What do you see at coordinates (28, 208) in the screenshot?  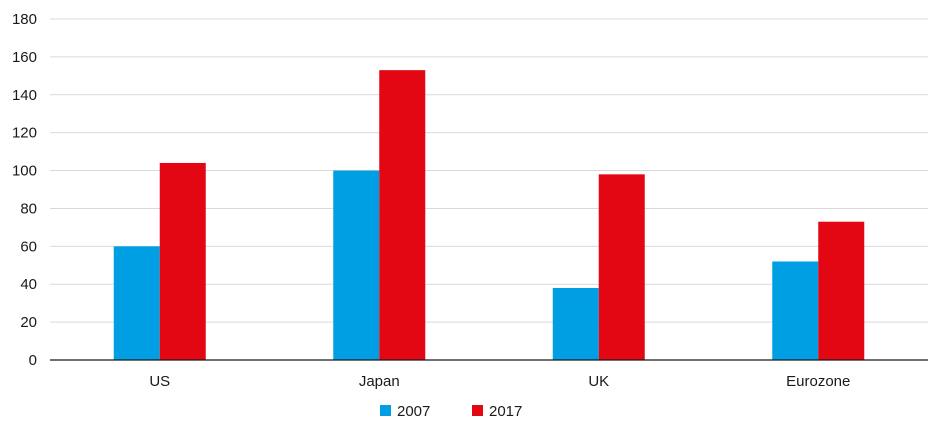 I see `y-tick-label: 80` at bounding box center [28, 208].